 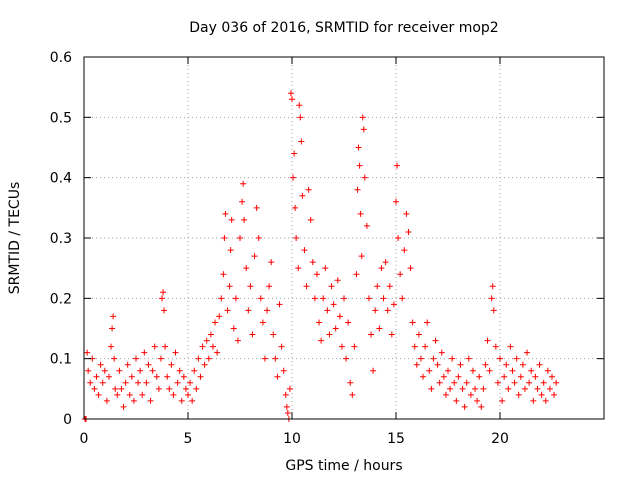 I want to click on y-tick-labels: 0 0.1 0.2 0.3 0.4 0.5 0.6, so click(x=61, y=239).